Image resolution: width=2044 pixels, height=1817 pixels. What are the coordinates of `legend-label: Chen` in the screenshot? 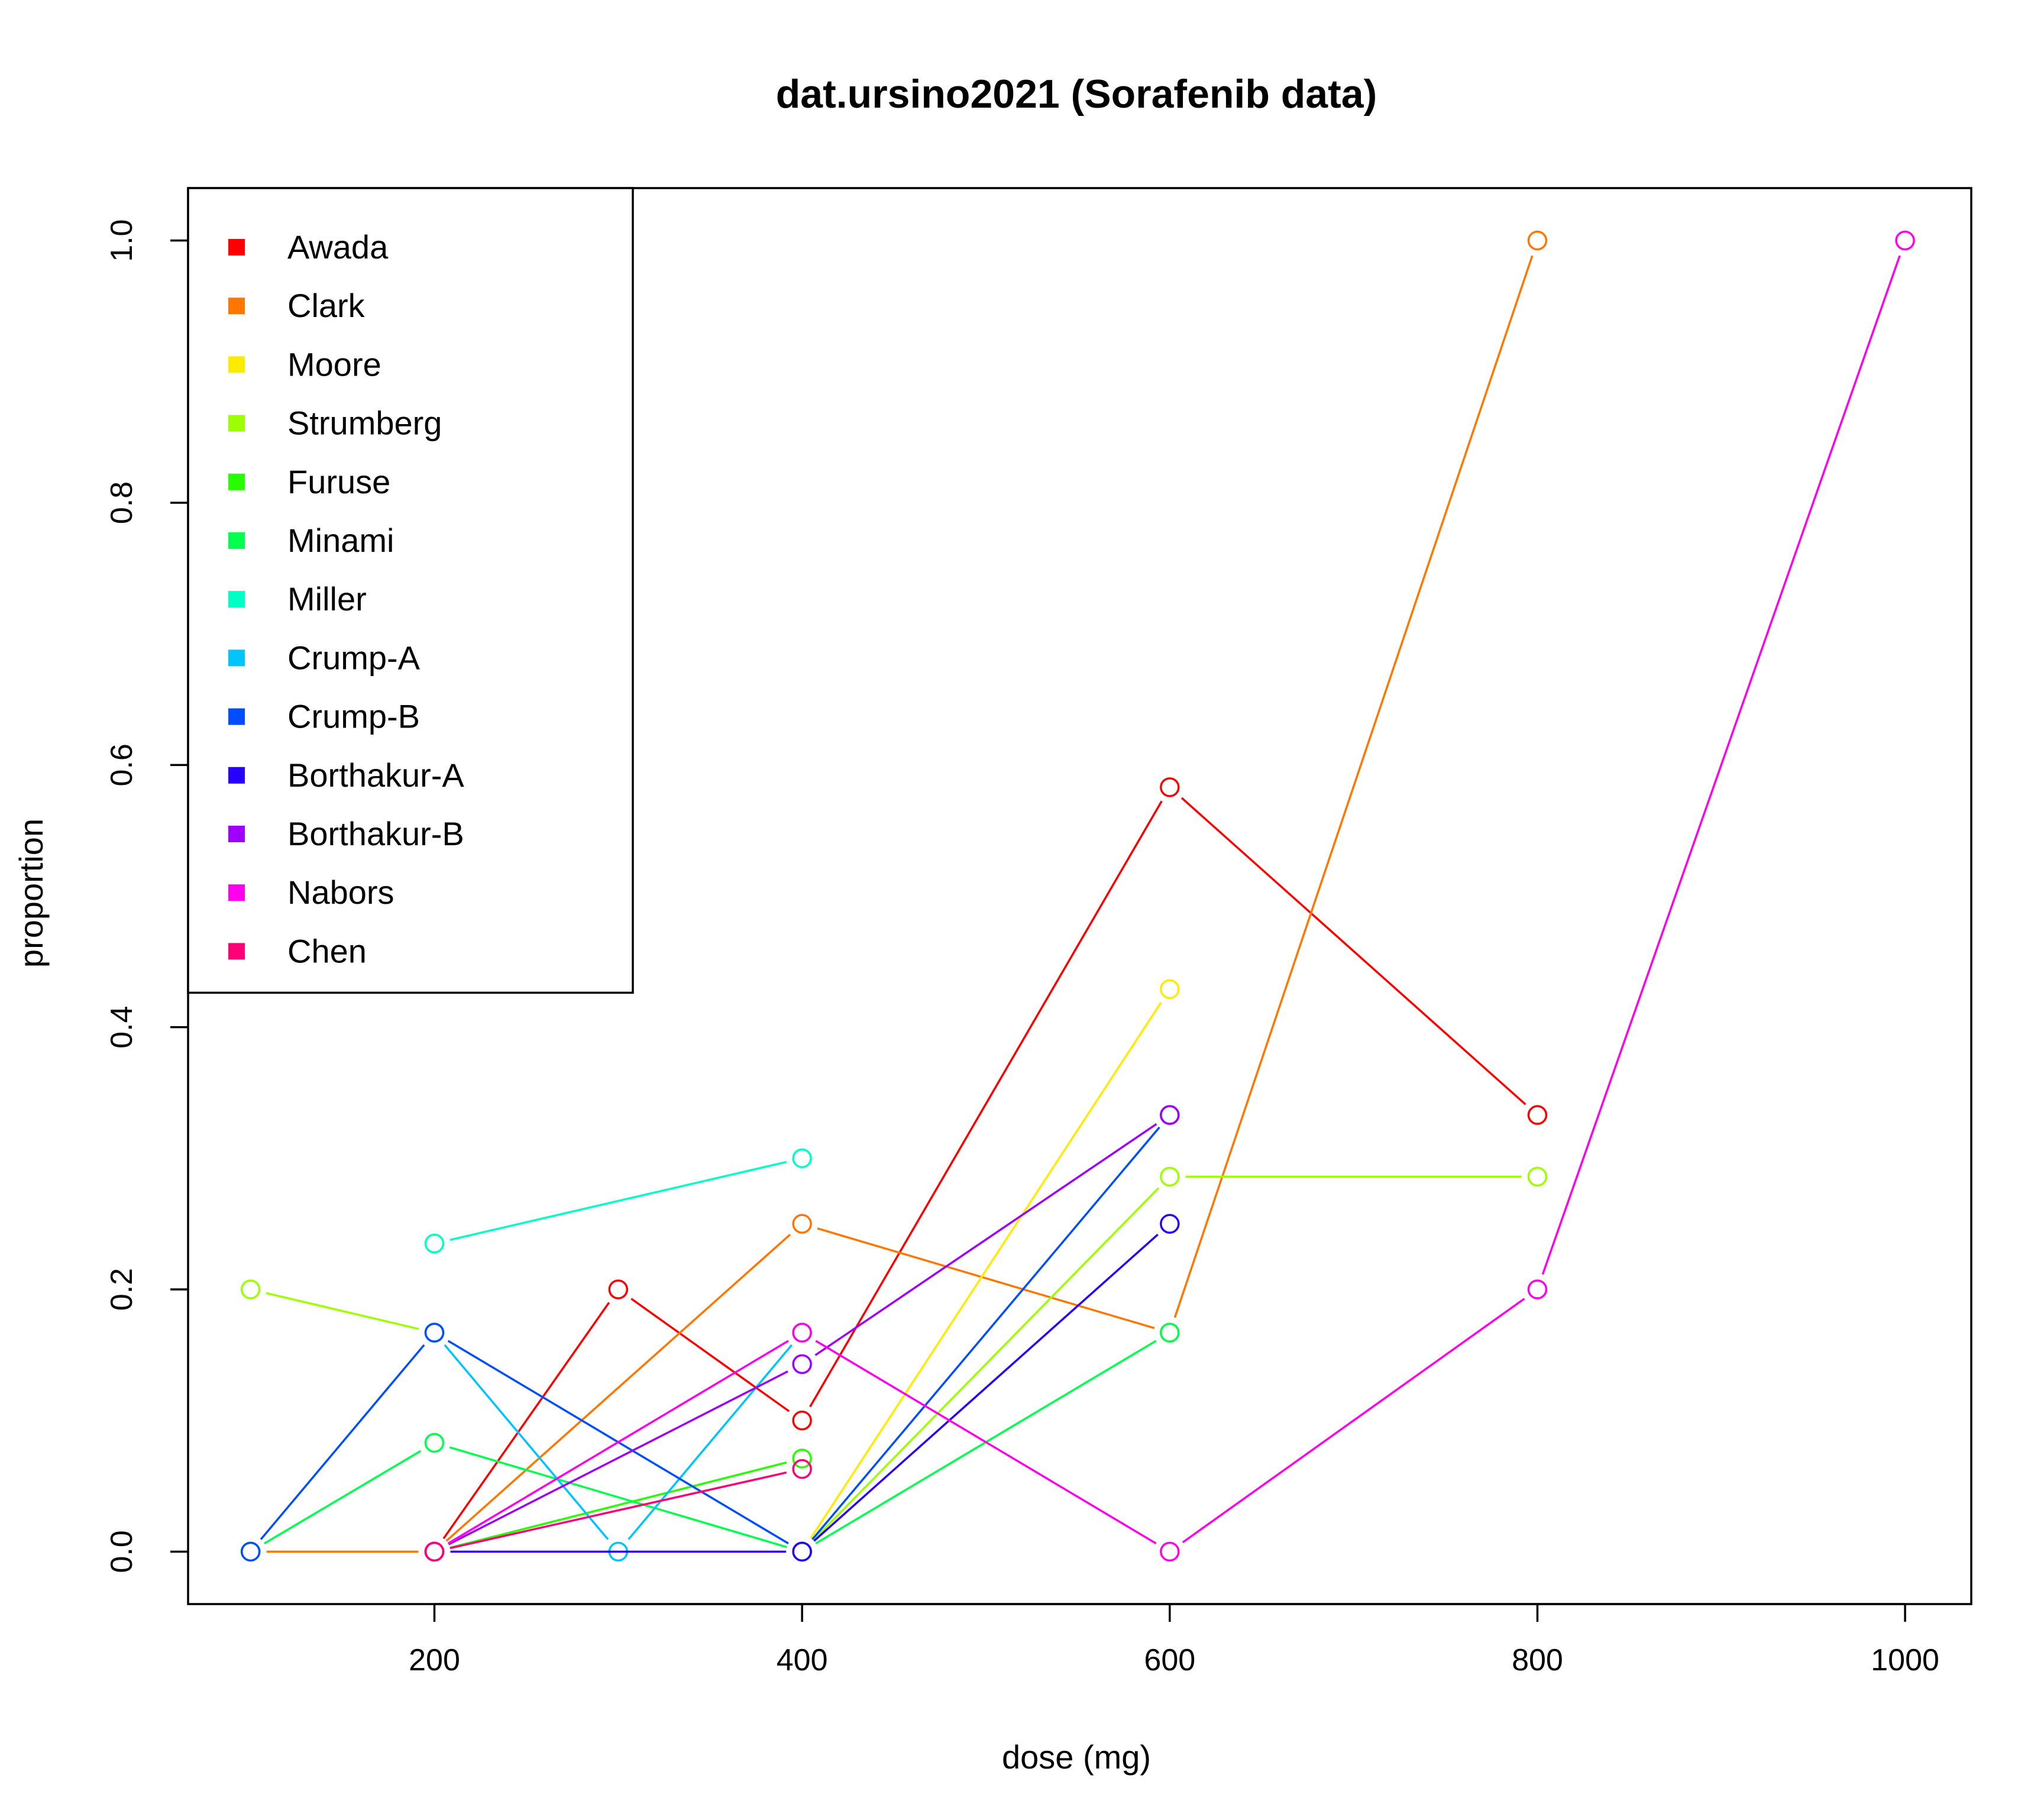 It's located at (327, 950).